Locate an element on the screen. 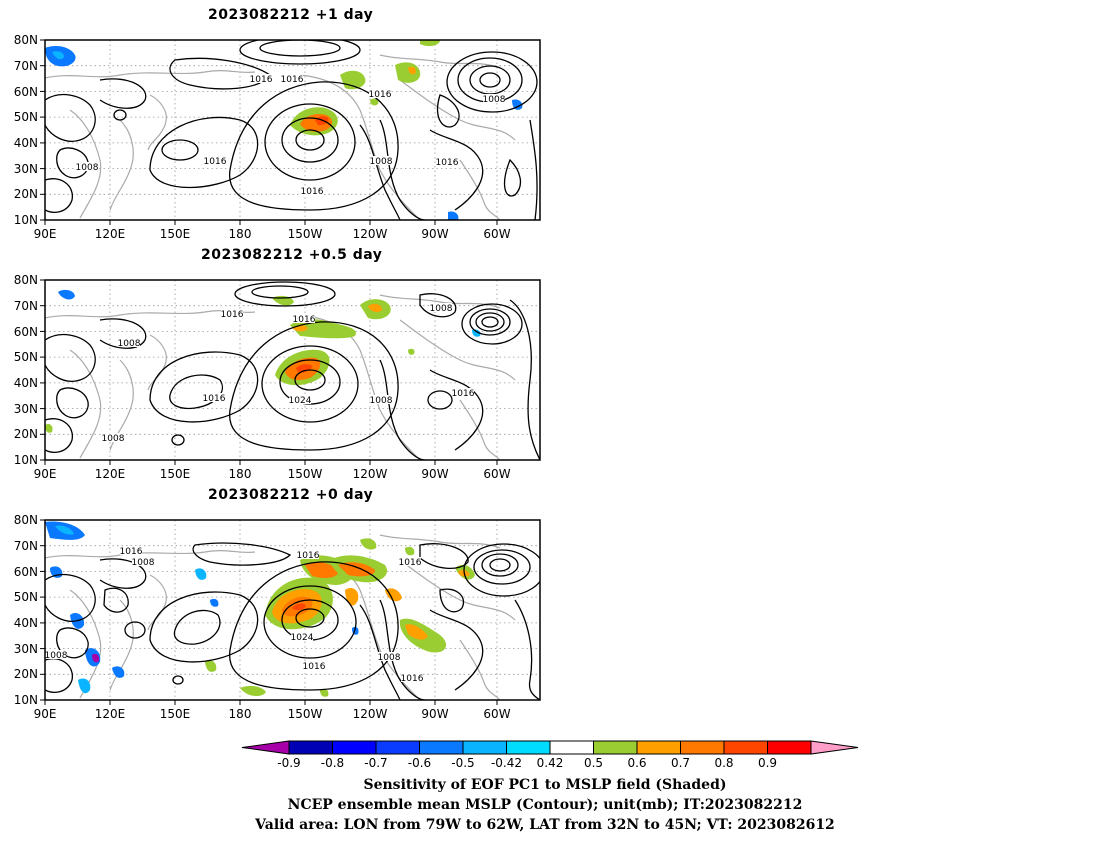 The image size is (1100, 850). colorbar-tick-label: -0.7 is located at coordinates (375, 763).